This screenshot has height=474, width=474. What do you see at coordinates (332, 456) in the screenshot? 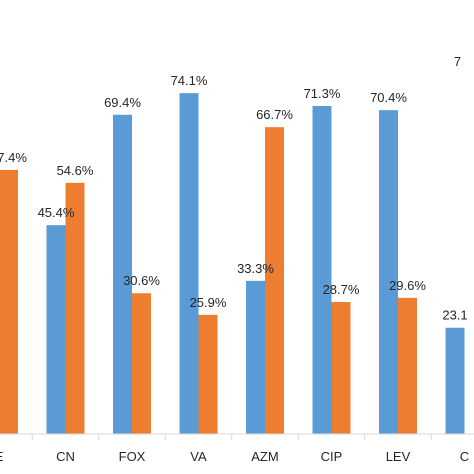
I see `x-tick-label-cip: CIP` at bounding box center [332, 456].